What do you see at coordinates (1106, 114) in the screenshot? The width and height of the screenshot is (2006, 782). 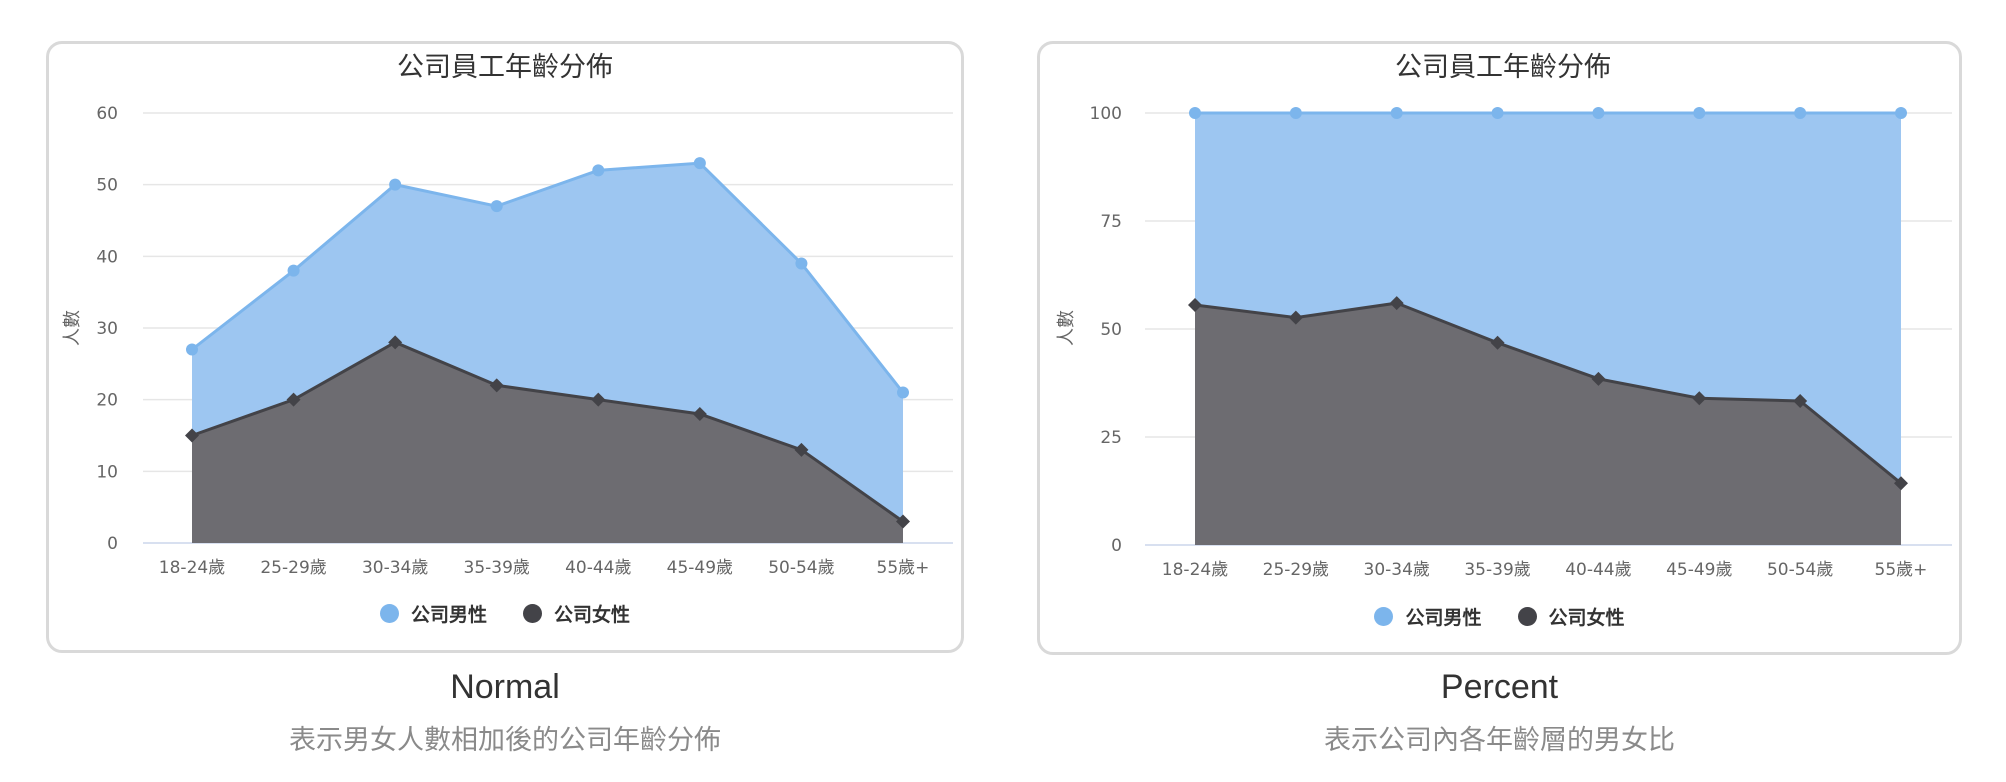 I see `y-tick-label: 100` at bounding box center [1106, 114].